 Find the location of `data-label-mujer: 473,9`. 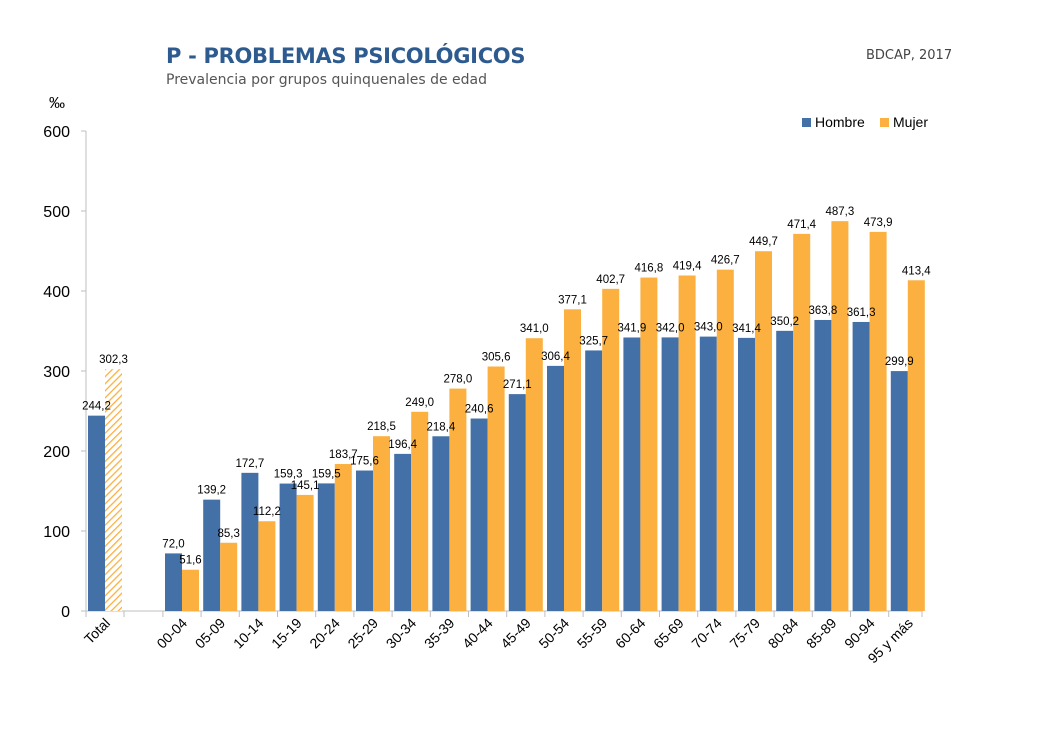

data-label-mujer: 473,9 is located at coordinates (878, 223).